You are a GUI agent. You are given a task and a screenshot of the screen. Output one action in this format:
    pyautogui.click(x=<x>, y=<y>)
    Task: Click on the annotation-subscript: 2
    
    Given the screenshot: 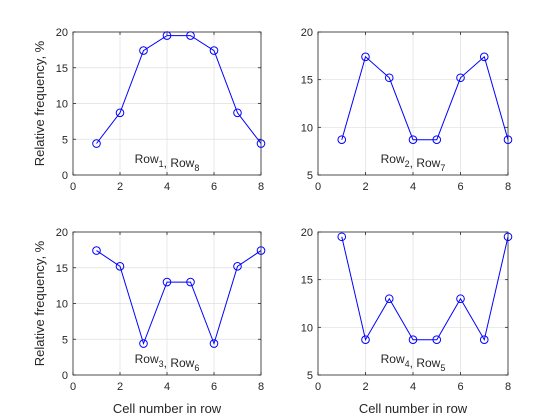 What is the action you would take?
    pyautogui.click(x=407, y=164)
    